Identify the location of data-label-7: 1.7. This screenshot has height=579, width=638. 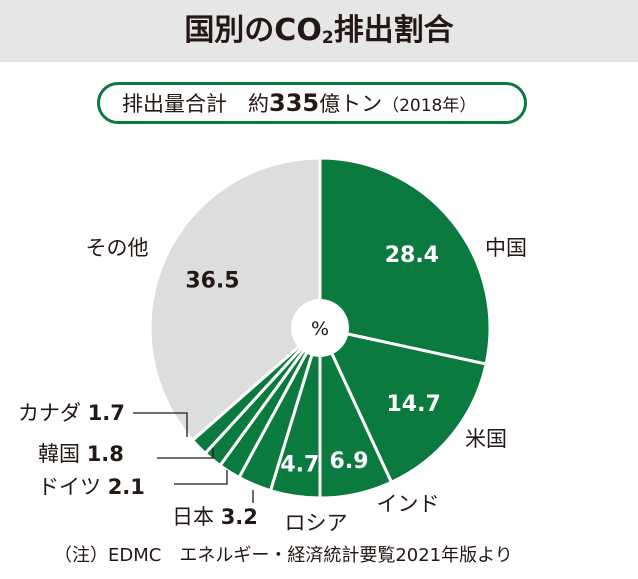
(106, 413).